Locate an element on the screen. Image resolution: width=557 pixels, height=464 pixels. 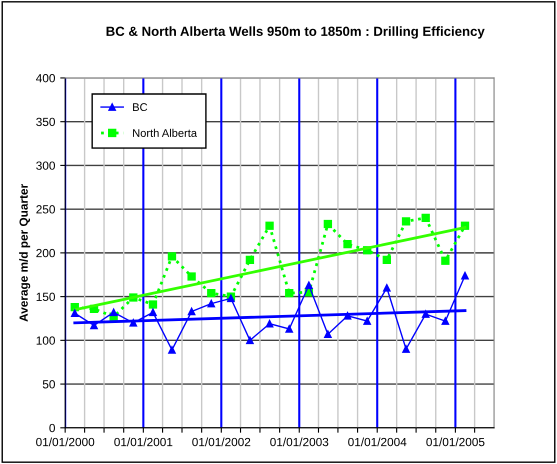
y-tick-label: 300 is located at coordinates (45, 165).